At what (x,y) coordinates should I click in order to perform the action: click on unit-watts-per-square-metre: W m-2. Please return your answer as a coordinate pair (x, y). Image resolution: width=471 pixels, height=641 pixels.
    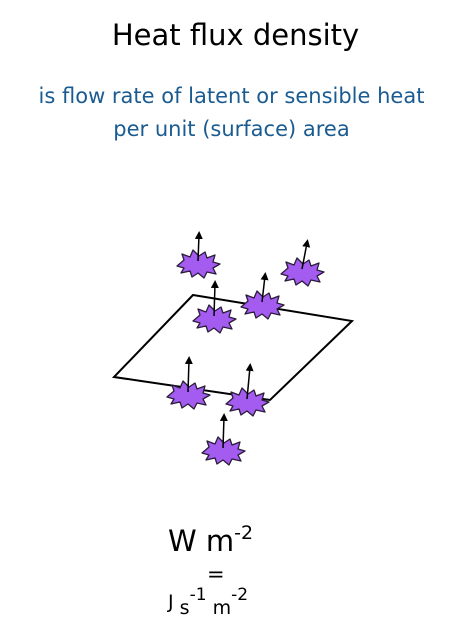
    Looking at the image, I should click on (210, 540).